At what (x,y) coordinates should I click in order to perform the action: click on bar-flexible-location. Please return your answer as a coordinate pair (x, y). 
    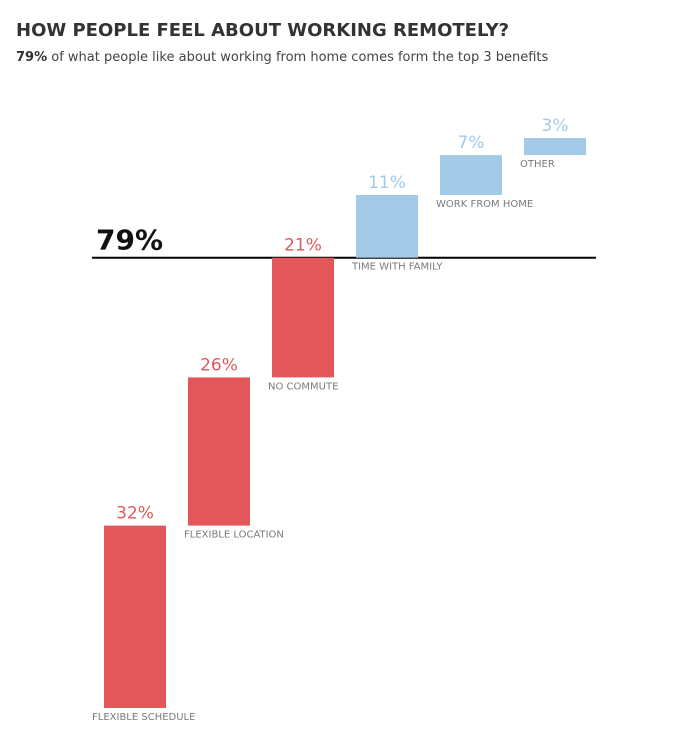
    Looking at the image, I should click on (219, 451).